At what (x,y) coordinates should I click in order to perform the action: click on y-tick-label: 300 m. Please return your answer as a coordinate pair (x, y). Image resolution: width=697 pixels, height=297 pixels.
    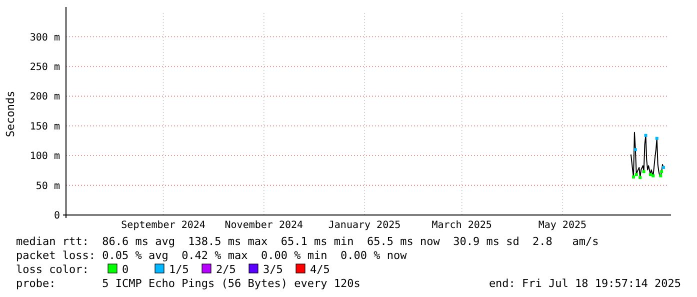
    Looking at the image, I should click on (45, 38).